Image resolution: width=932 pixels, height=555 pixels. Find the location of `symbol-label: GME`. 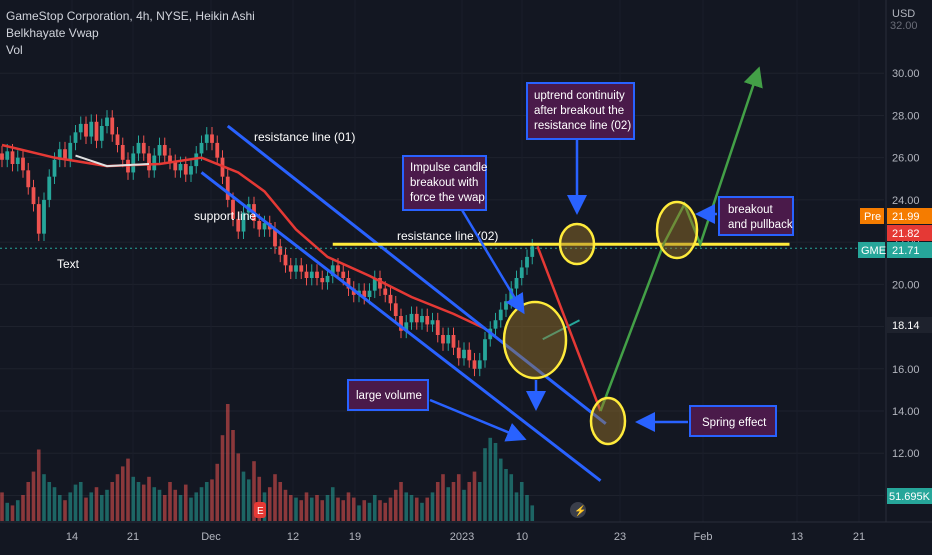

symbol-label: GME is located at coordinates (873, 251).